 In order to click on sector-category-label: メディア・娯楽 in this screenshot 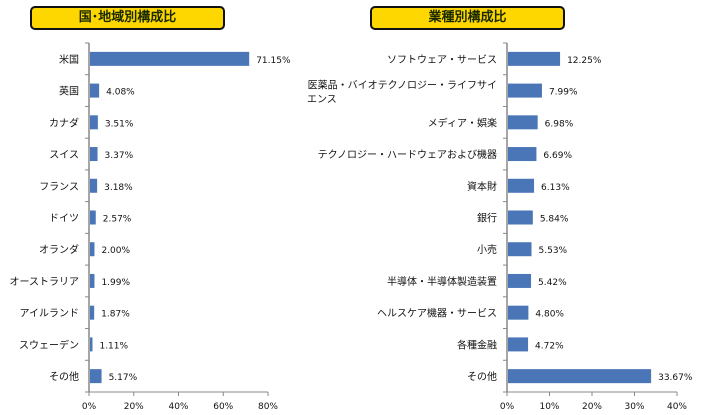, I will do `click(462, 122)`.